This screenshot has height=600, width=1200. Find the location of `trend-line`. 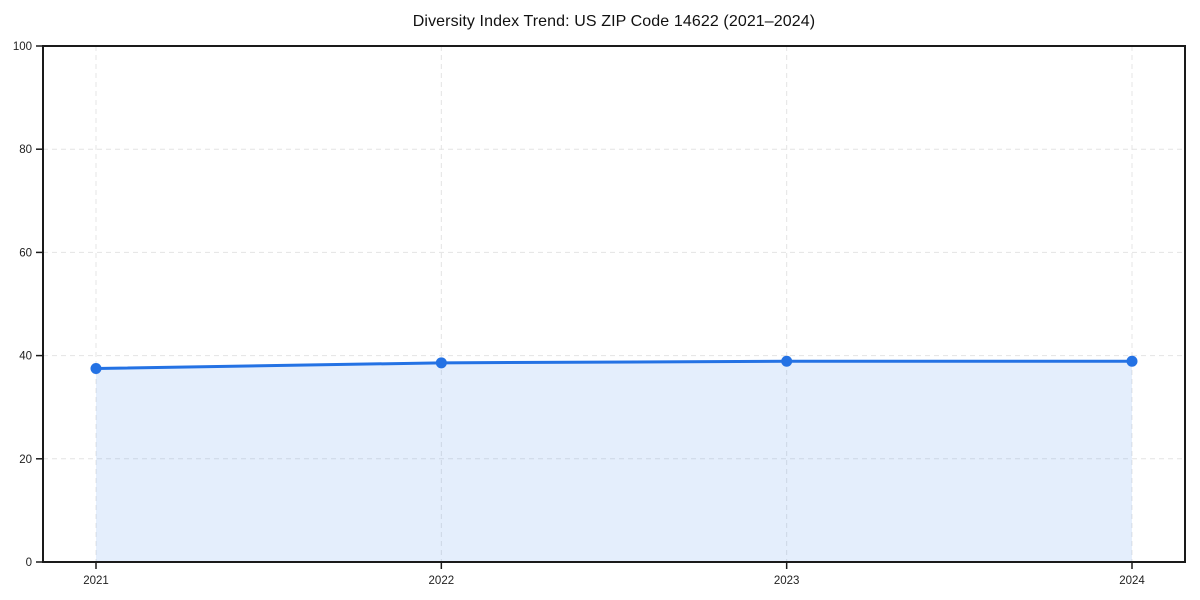

trend-line is located at coordinates (614, 364).